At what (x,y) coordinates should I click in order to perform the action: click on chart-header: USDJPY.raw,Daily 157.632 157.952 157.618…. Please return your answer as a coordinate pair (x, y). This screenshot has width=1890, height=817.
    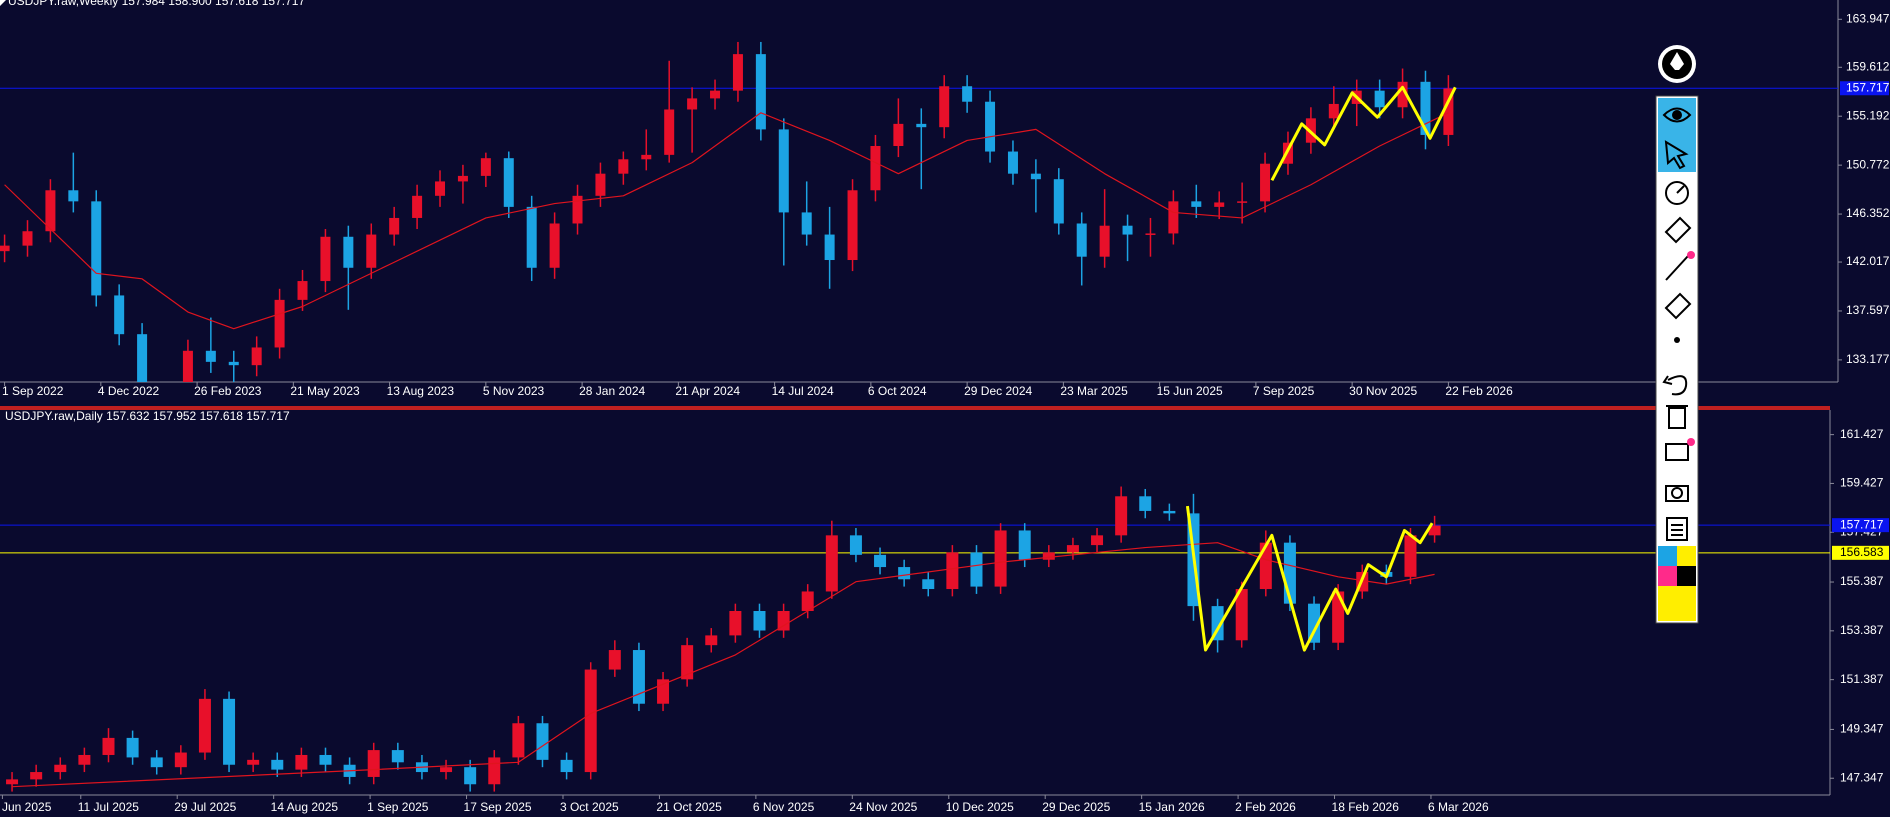
    Looking at the image, I should click on (147, 416).